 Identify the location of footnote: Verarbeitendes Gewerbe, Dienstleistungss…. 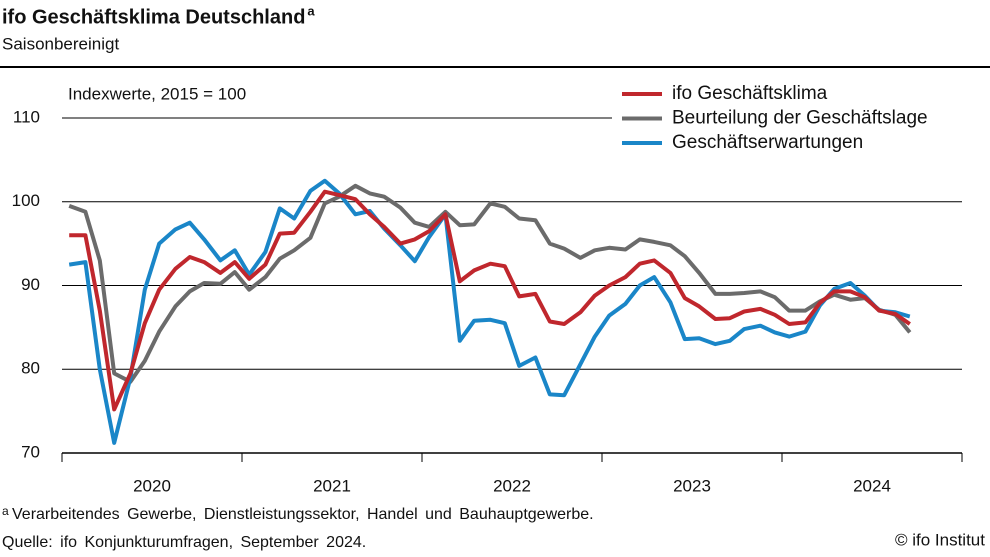
(303, 514).